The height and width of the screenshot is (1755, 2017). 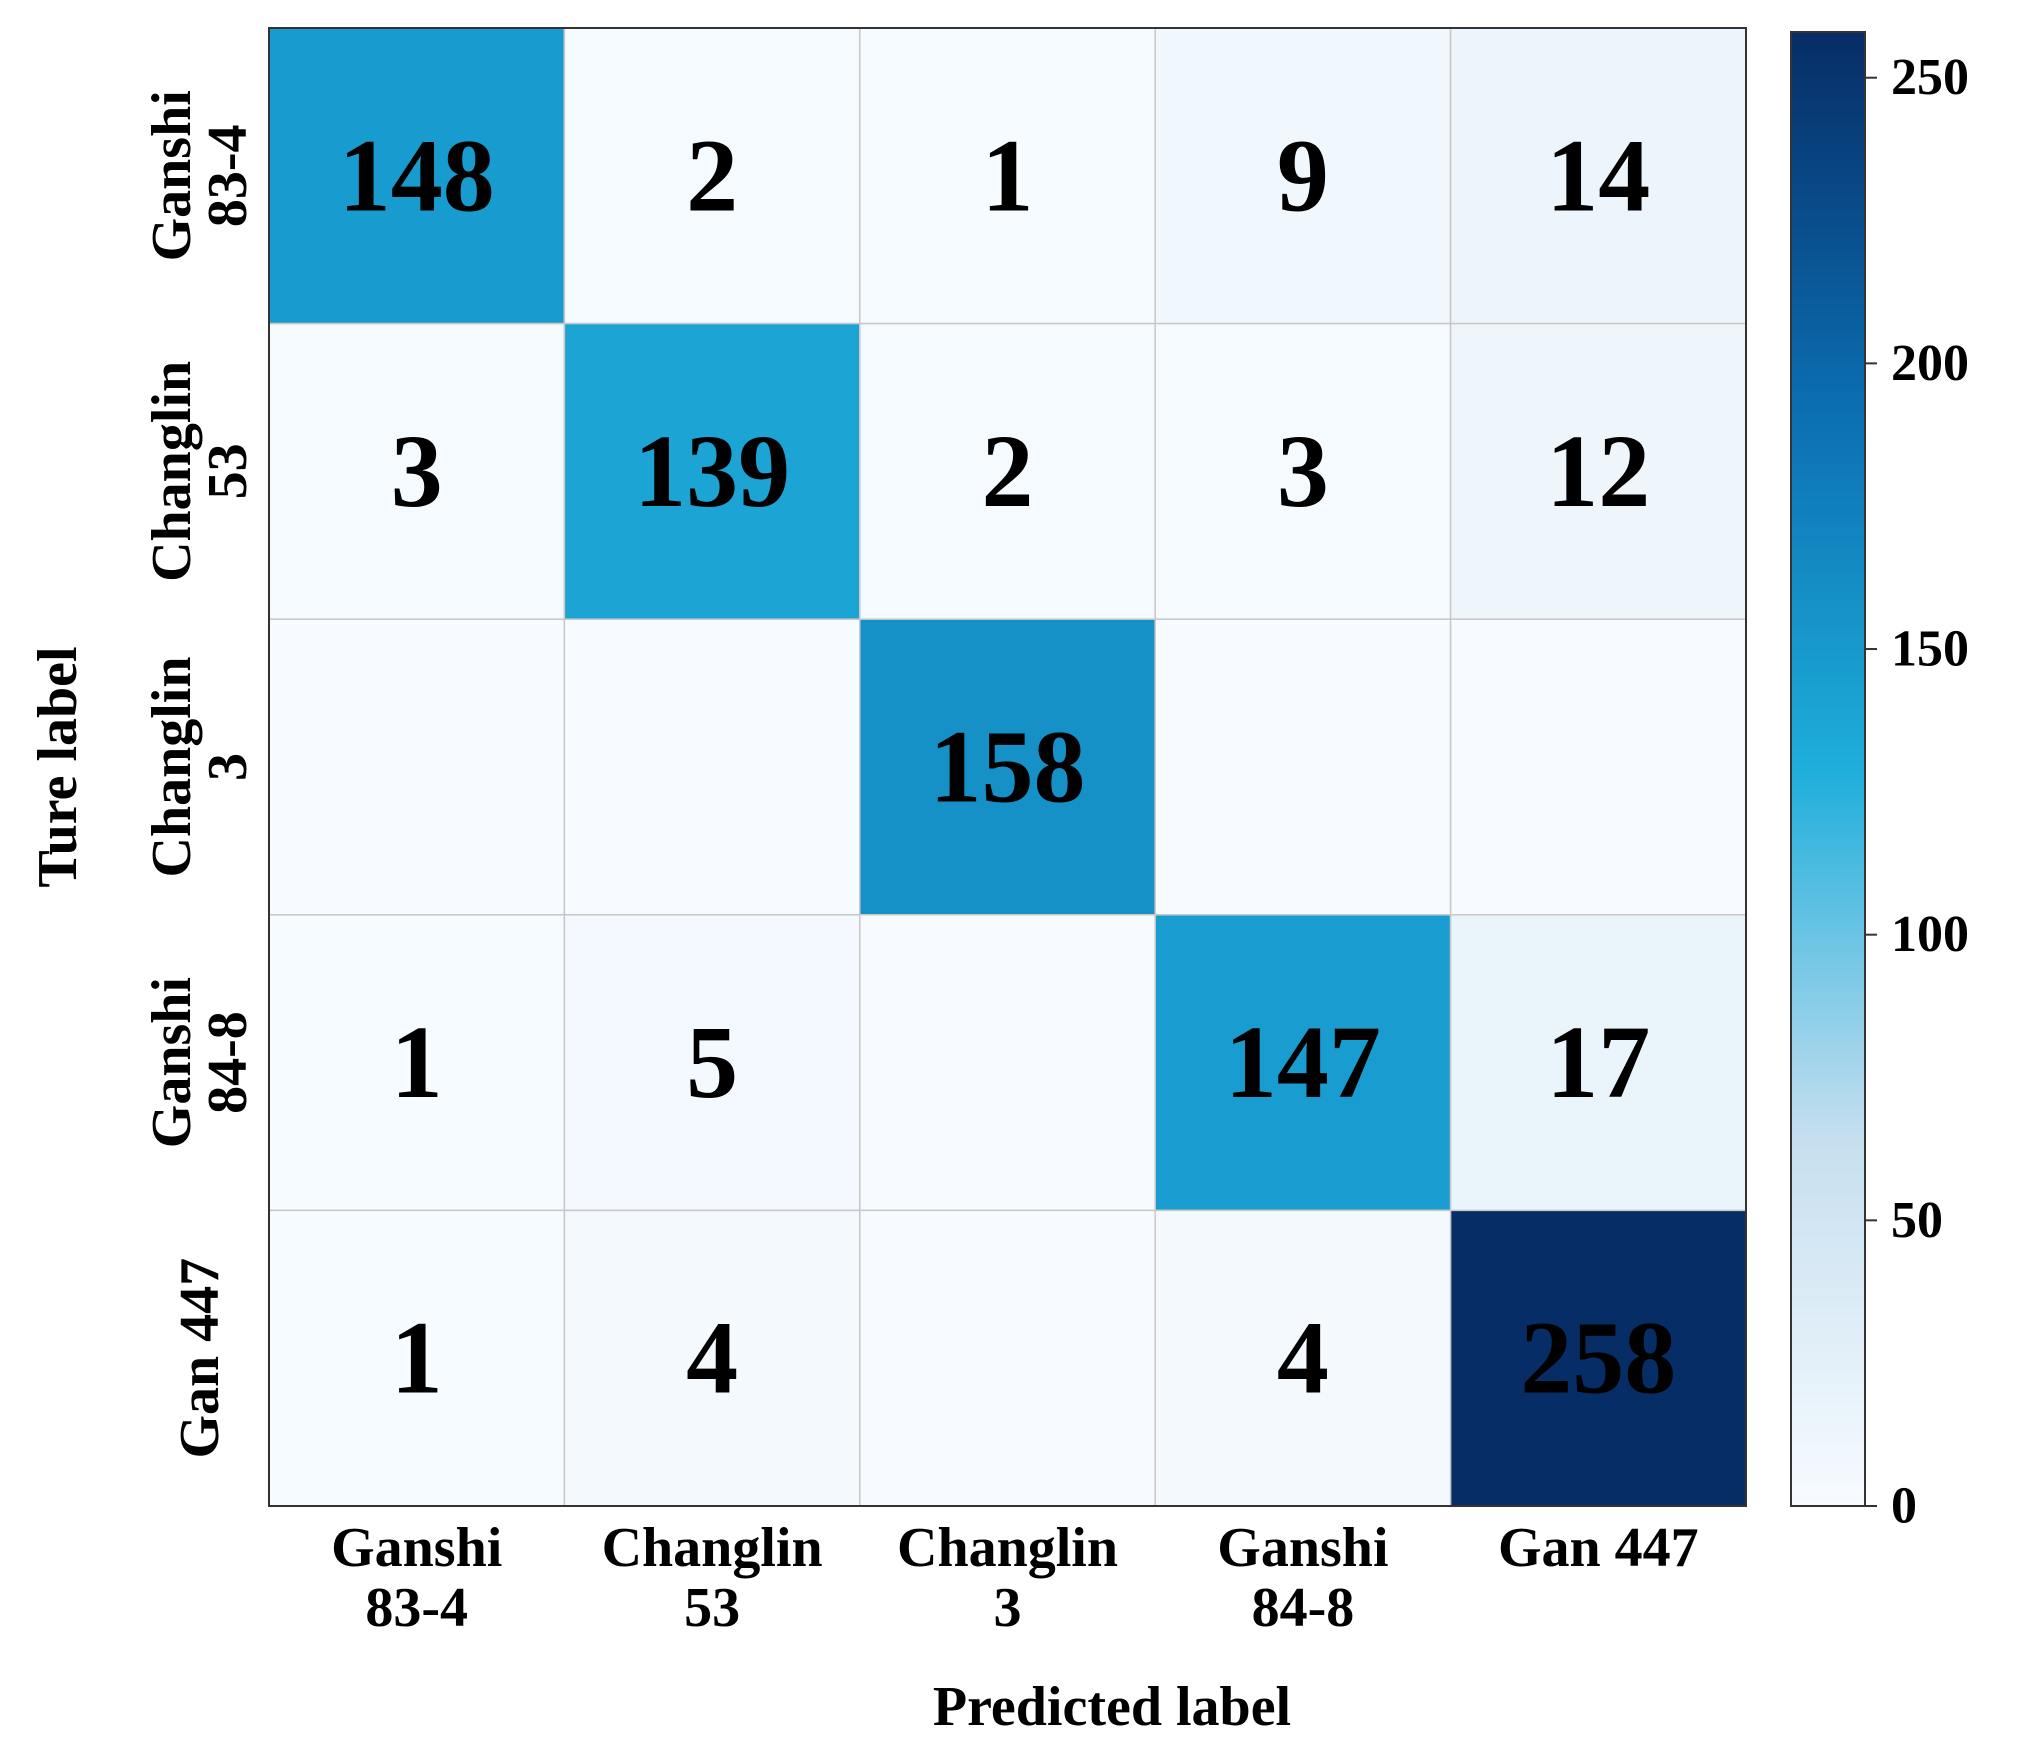 What do you see at coordinates (228, 175) in the screenshot?
I see `y-tick-label: 83-4` at bounding box center [228, 175].